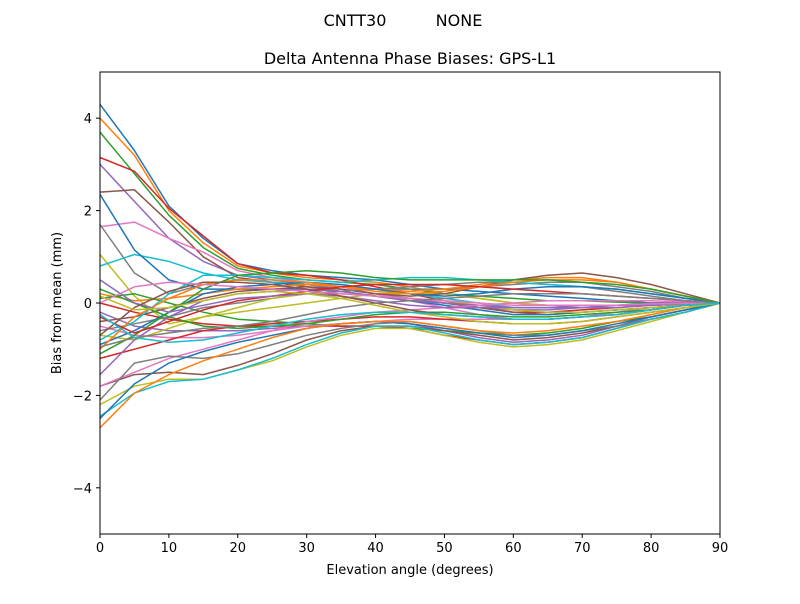 Image resolution: width=800 pixels, height=604 pixels. I want to click on x-axis-label: Elevation angle (degrees), so click(409, 570).